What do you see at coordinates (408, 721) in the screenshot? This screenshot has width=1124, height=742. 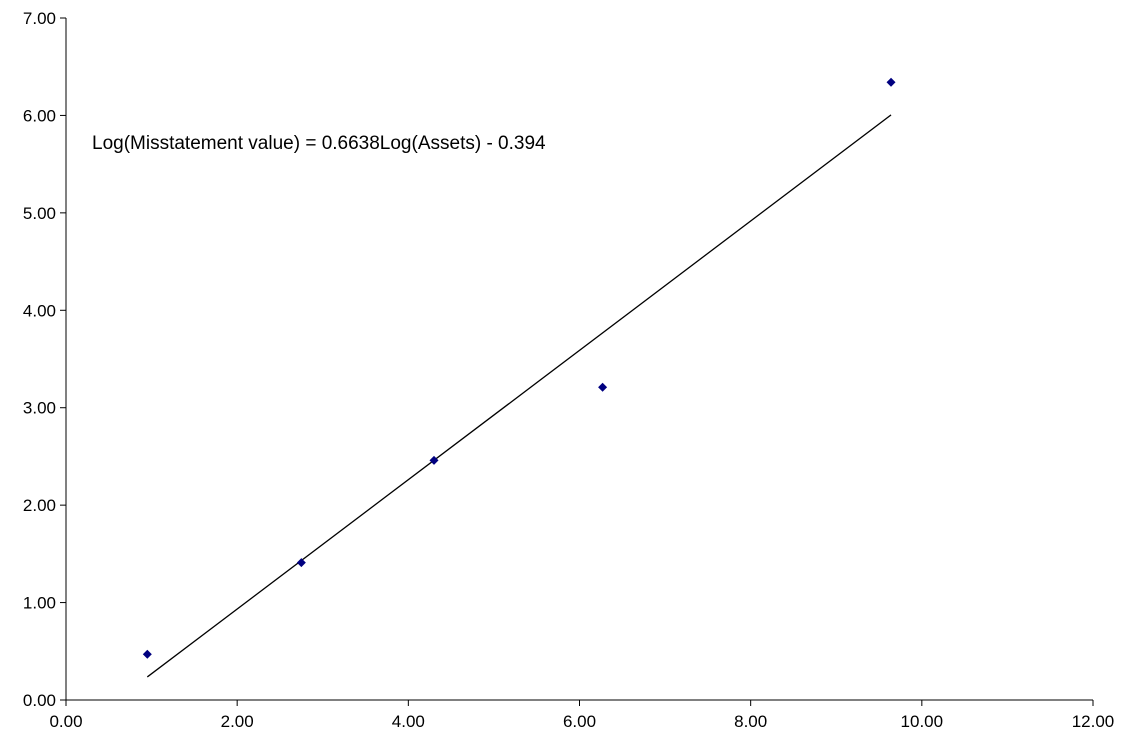 I see `x-tick-label: 4.00` at bounding box center [408, 721].